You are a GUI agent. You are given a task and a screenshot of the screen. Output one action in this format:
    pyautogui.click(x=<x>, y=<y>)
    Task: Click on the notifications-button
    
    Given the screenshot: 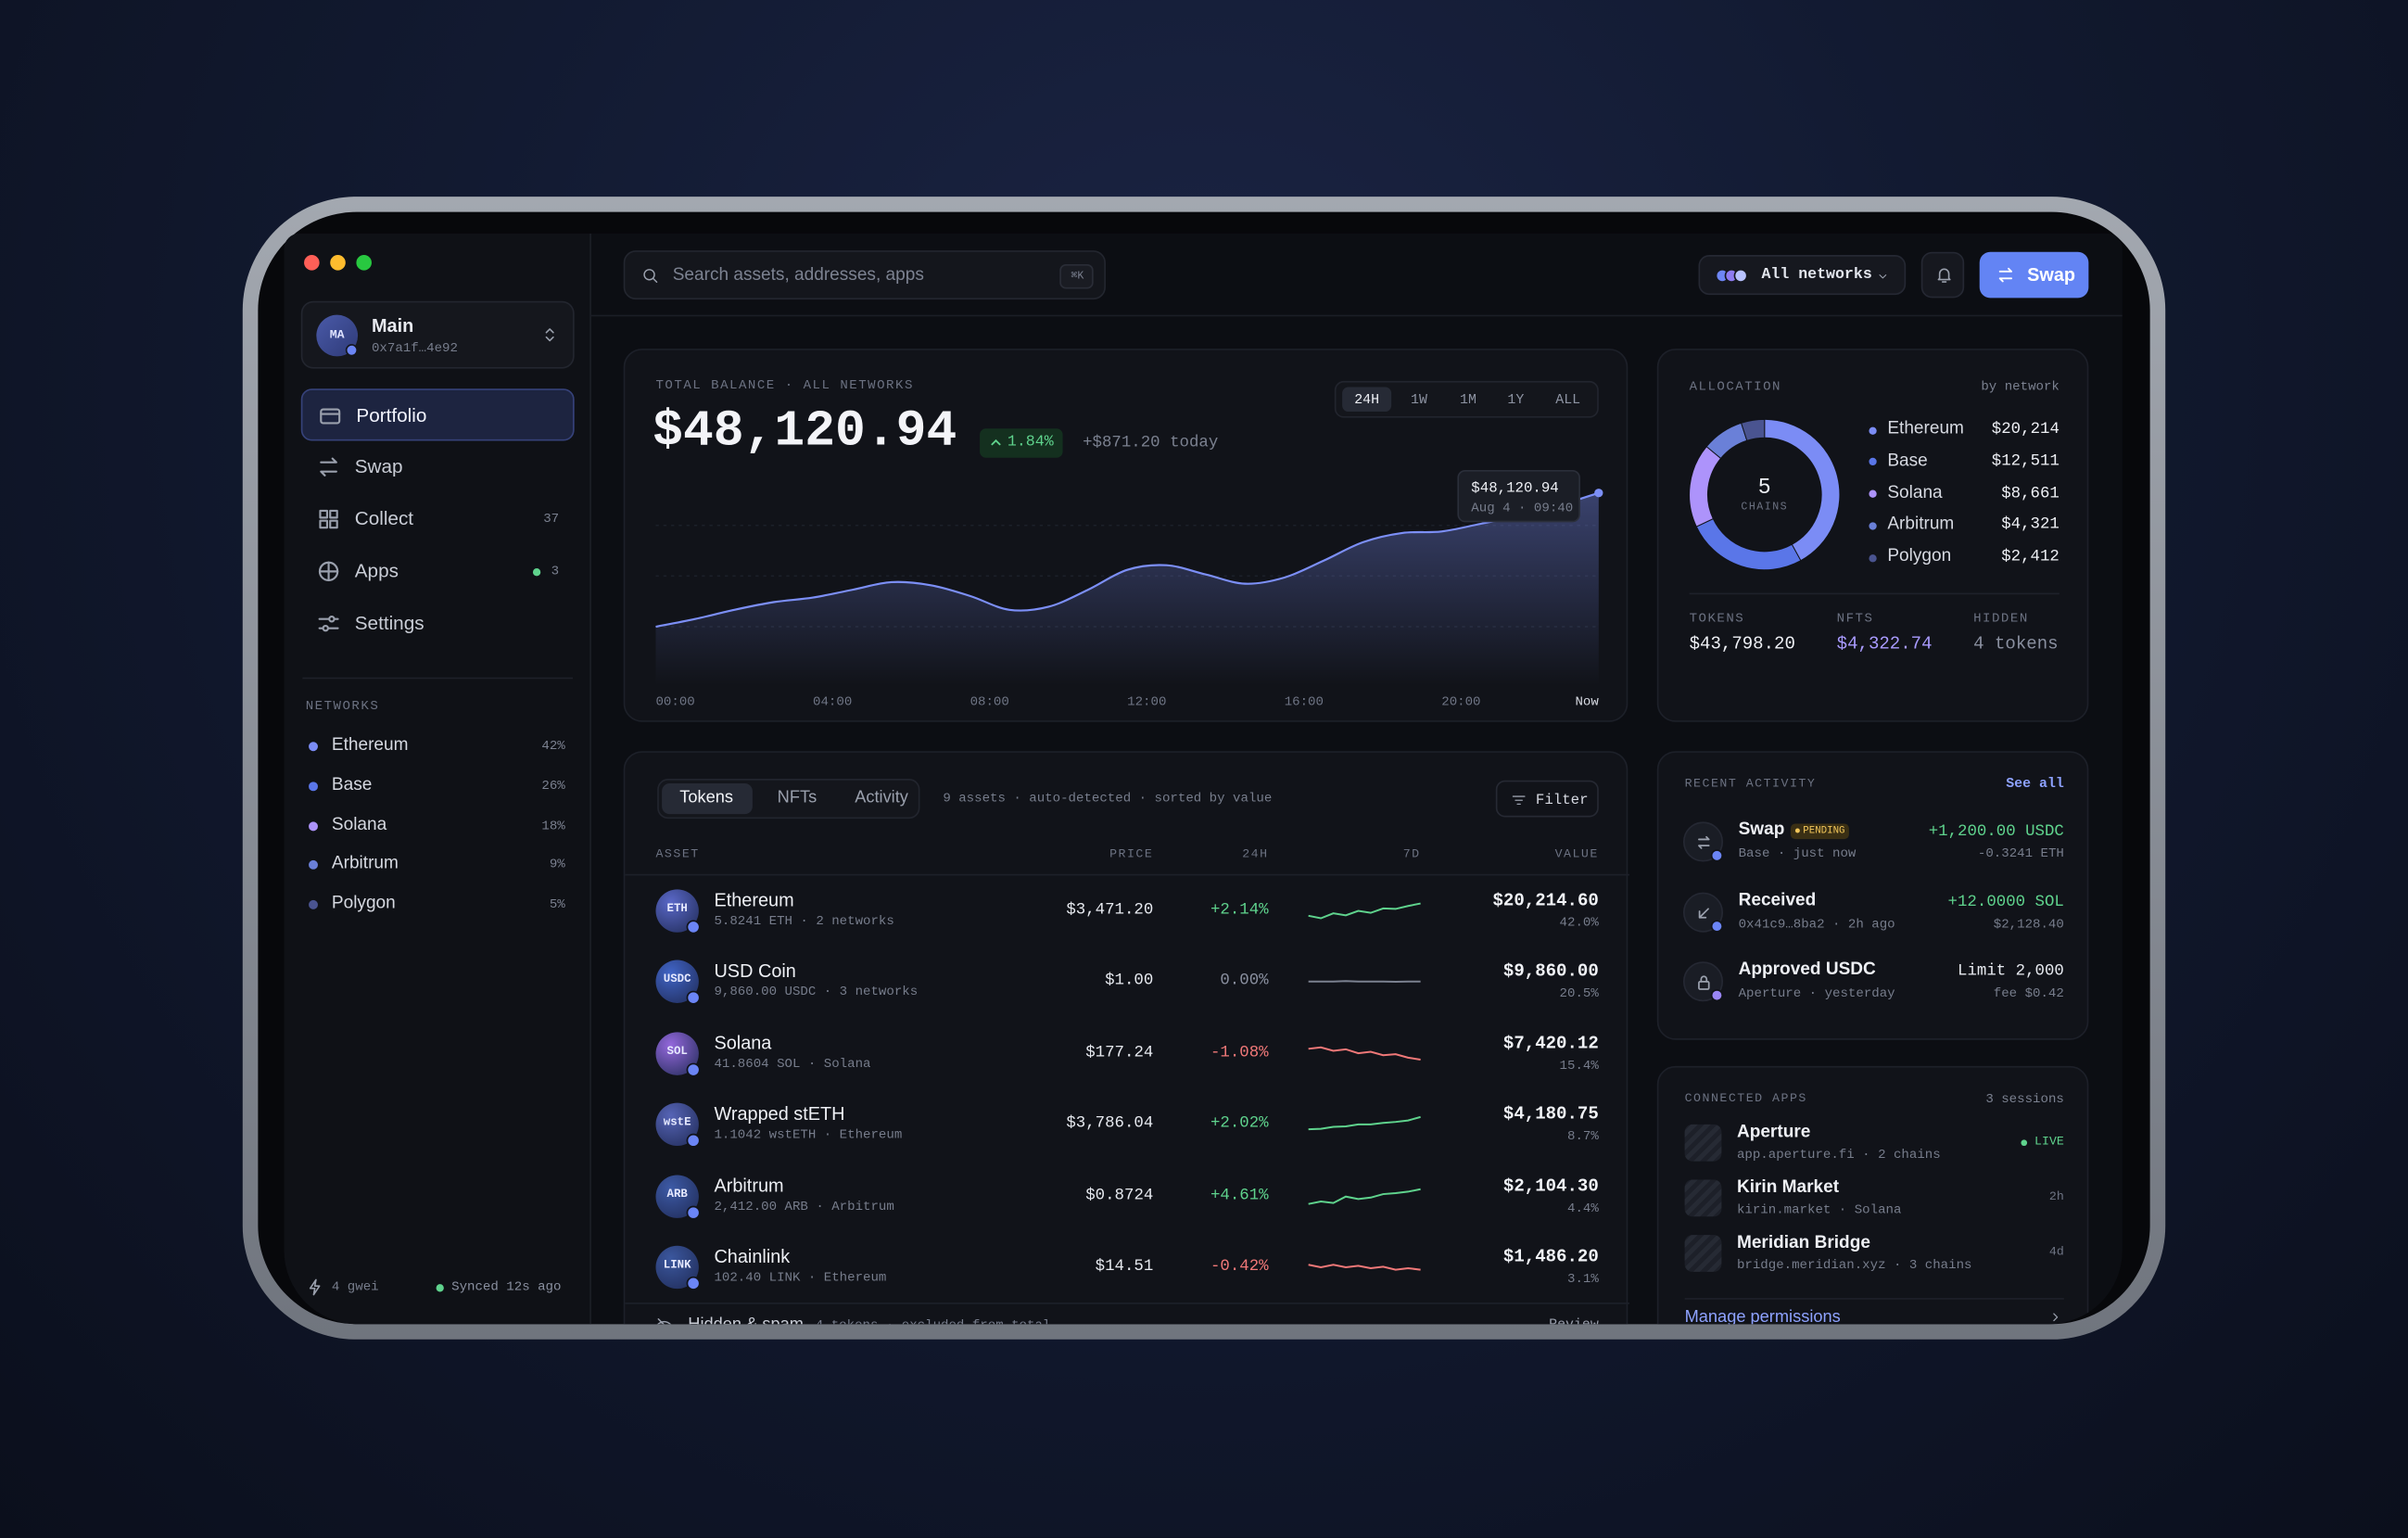 What is the action you would take?
    pyautogui.click(x=1943, y=275)
    